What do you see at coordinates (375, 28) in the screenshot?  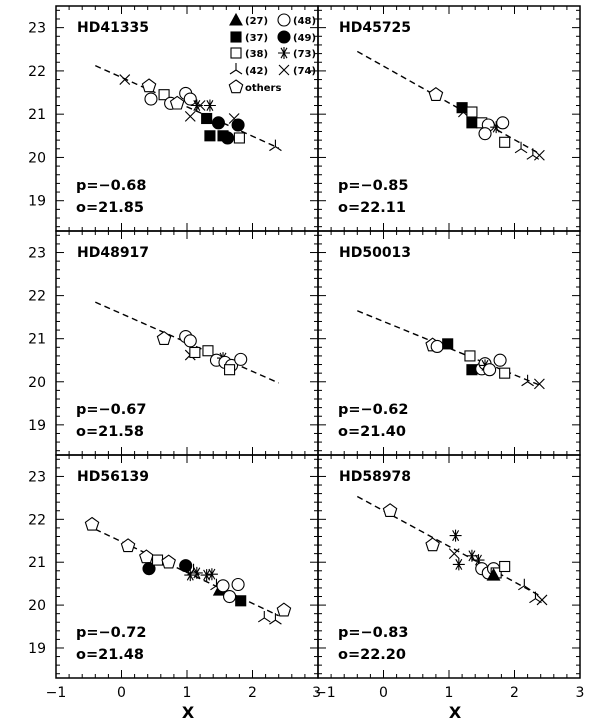 I see `star-name: HD45725` at bounding box center [375, 28].